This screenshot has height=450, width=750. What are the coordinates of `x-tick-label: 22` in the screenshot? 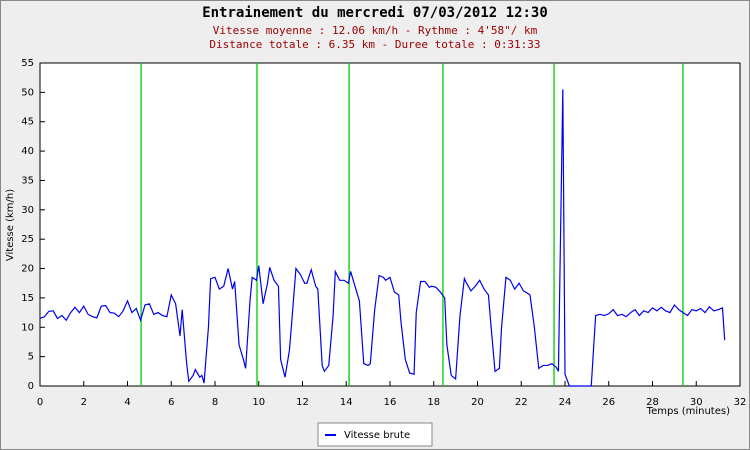 It's located at (521, 402).